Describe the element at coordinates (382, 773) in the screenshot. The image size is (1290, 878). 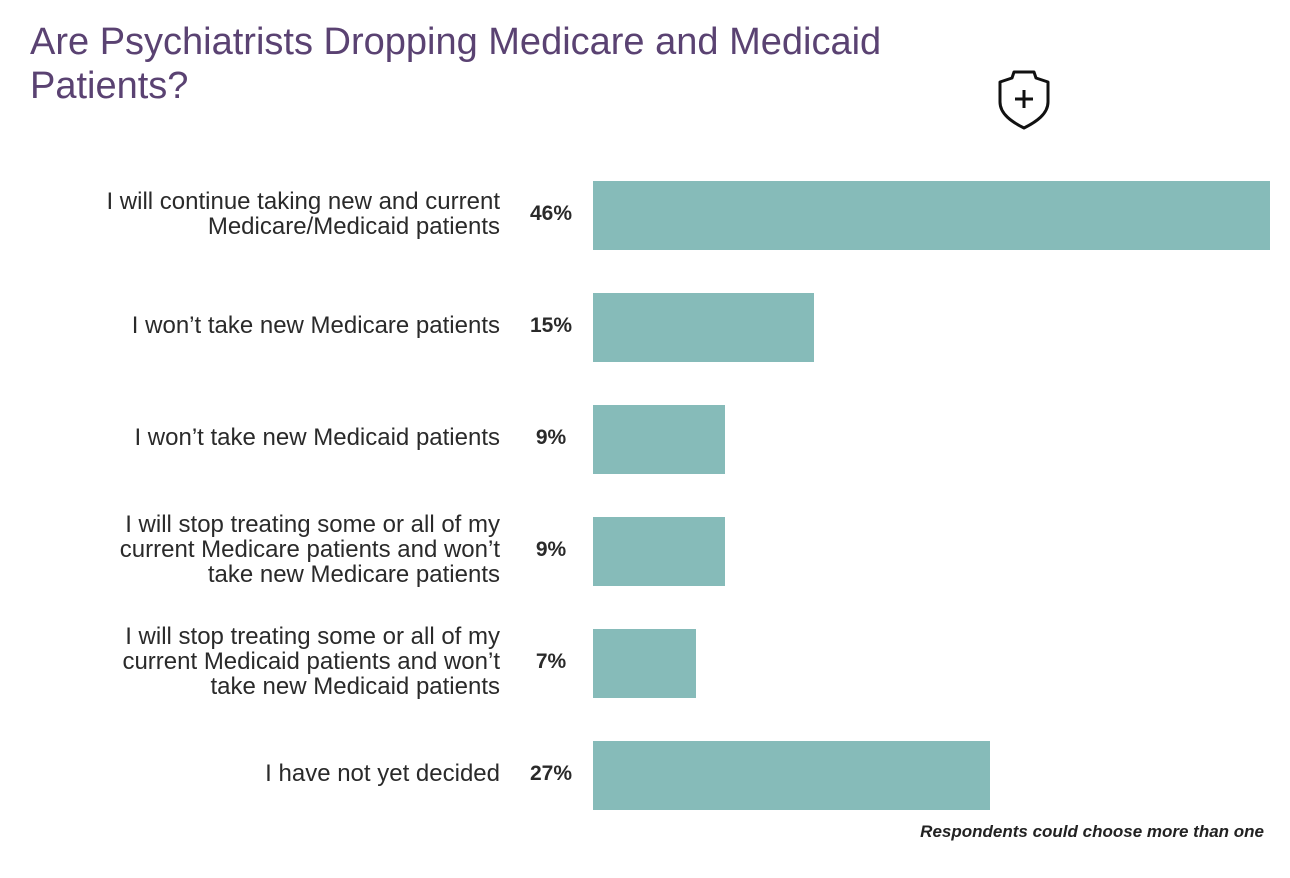
I see `category-label: I have not yet decided` at that location.